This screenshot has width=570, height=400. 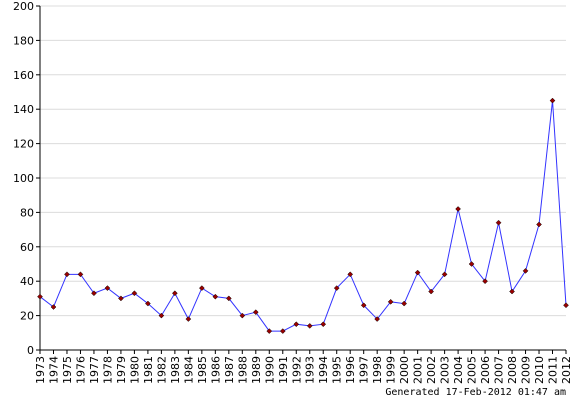 I want to click on x-tick-label-1983: 1983, so click(x=175, y=370).